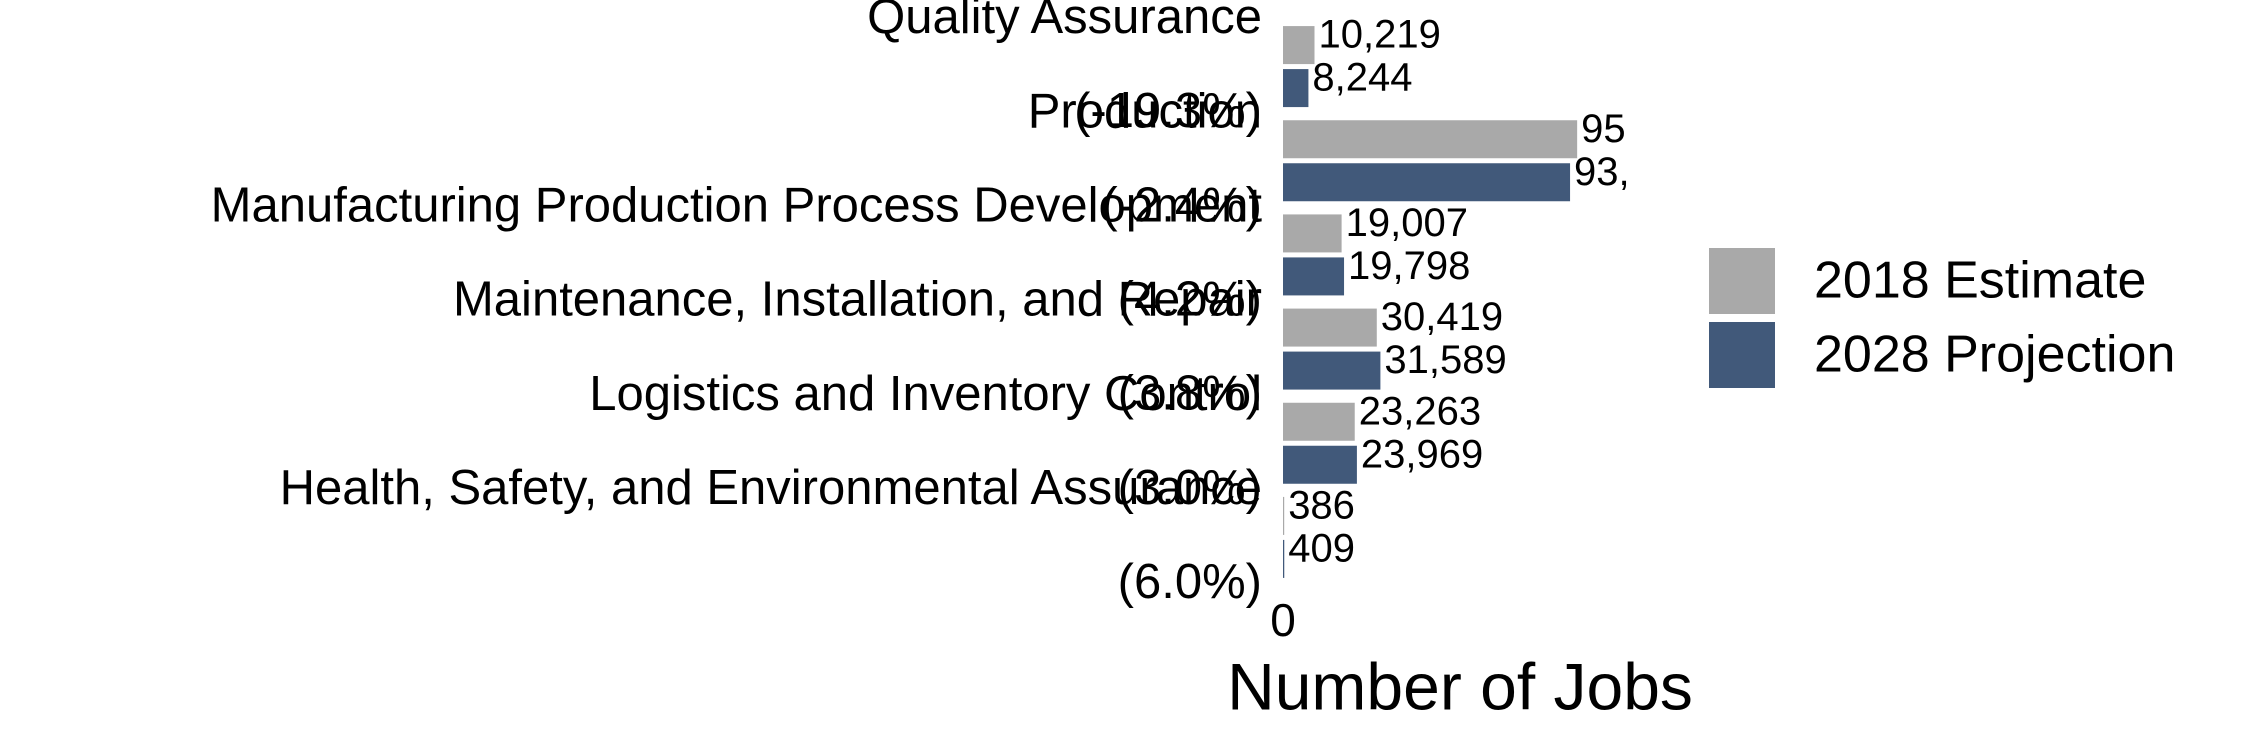 This screenshot has width=2250, height=750. What do you see at coordinates (1380, 35) in the screenshot?
I see `value-label: 10,219` at bounding box center [1380, 35].